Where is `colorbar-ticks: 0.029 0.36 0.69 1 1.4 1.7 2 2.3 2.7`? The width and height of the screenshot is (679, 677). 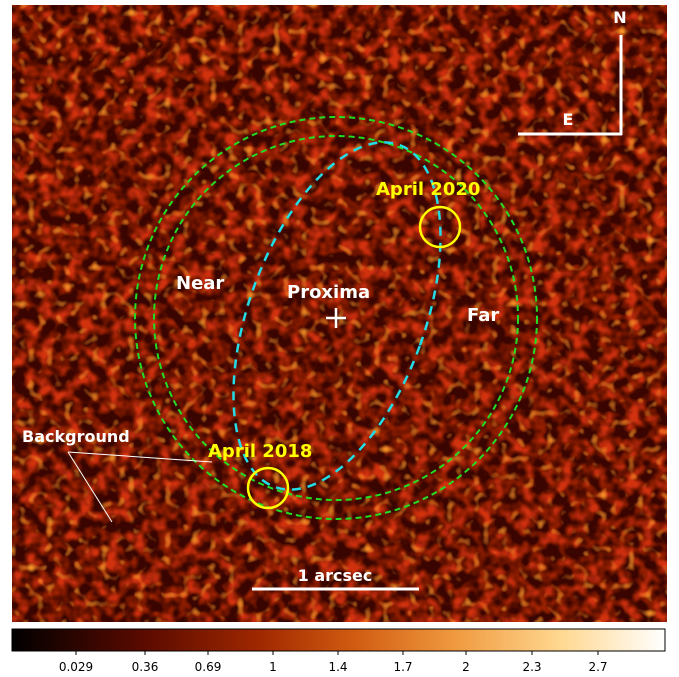 colorbar-ticks: 0.029 0.36 0.69 1 1.4 1.7 2 2.3 2.7 is located at coordinates (333, 662).